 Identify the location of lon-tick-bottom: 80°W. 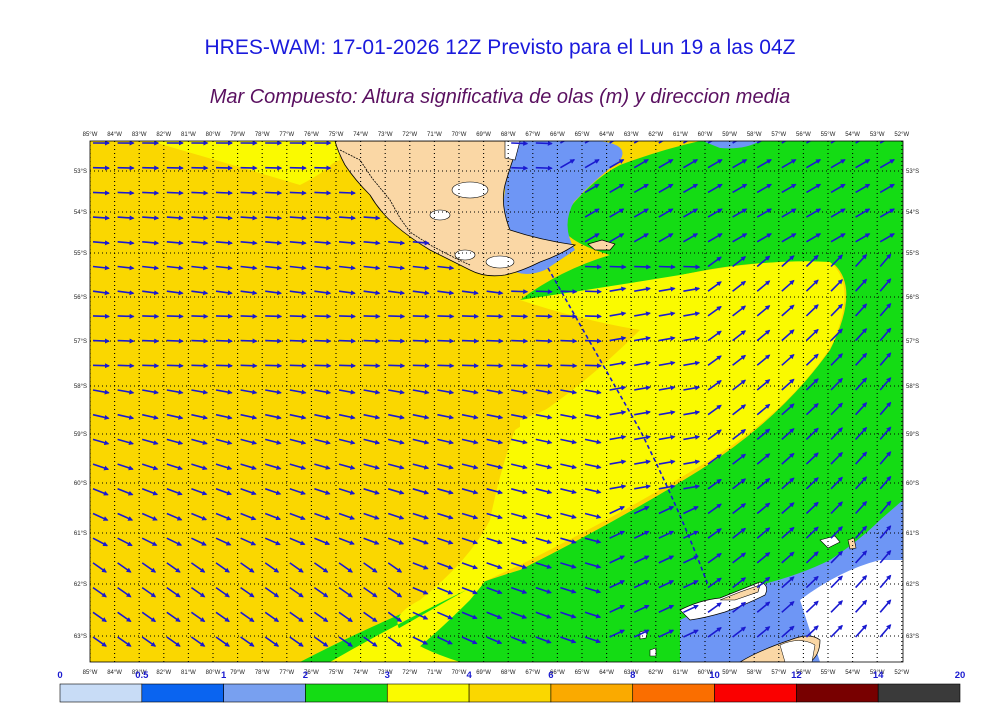
(213, 673).